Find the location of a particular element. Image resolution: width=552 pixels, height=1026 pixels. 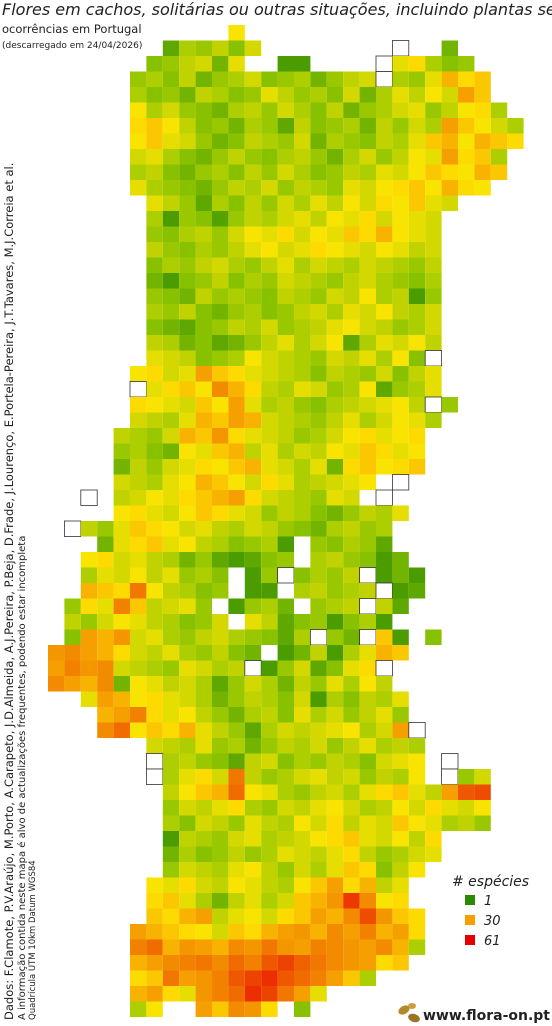

site-link: www.flora-on.pt is located at coordinates (486, 1016).